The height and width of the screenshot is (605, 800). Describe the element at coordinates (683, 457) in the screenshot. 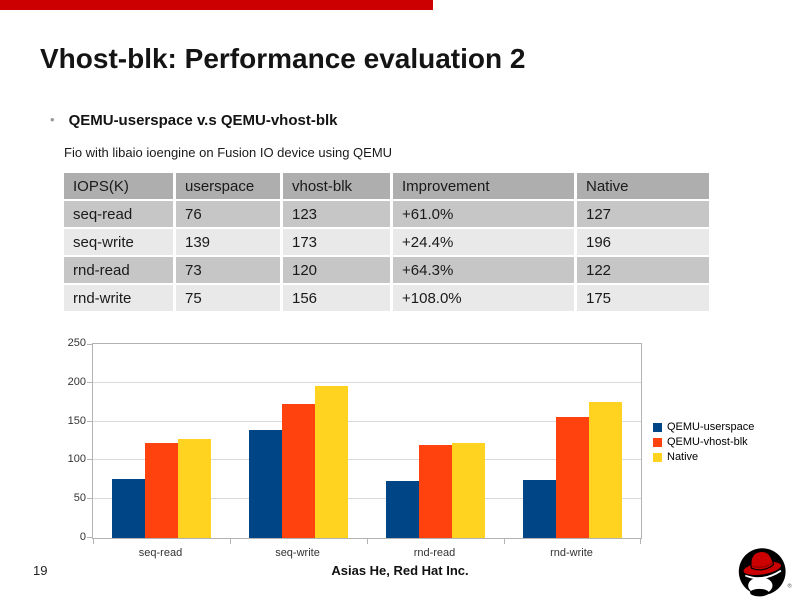

I see `legend-label: Native` at that location.